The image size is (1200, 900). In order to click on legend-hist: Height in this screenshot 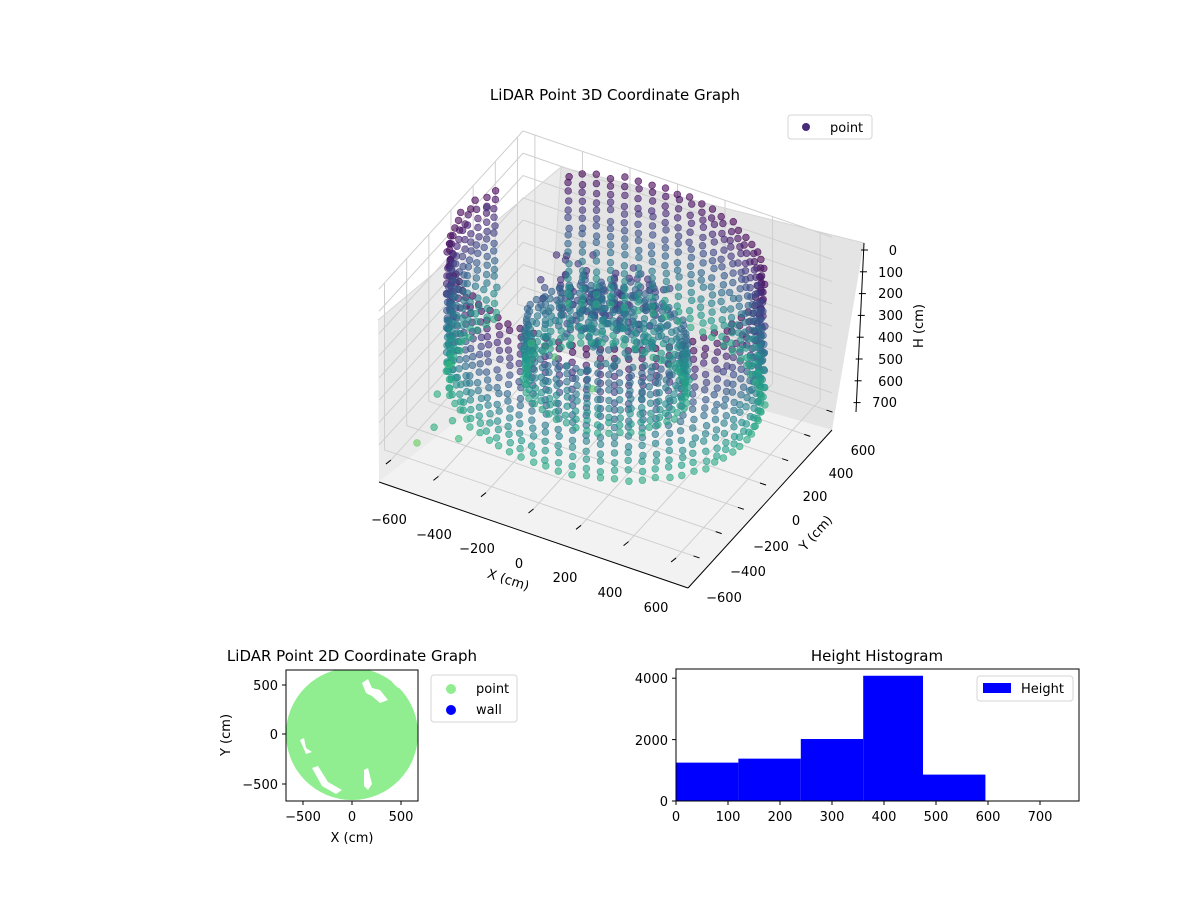, I will do `click(1025, 688)`.